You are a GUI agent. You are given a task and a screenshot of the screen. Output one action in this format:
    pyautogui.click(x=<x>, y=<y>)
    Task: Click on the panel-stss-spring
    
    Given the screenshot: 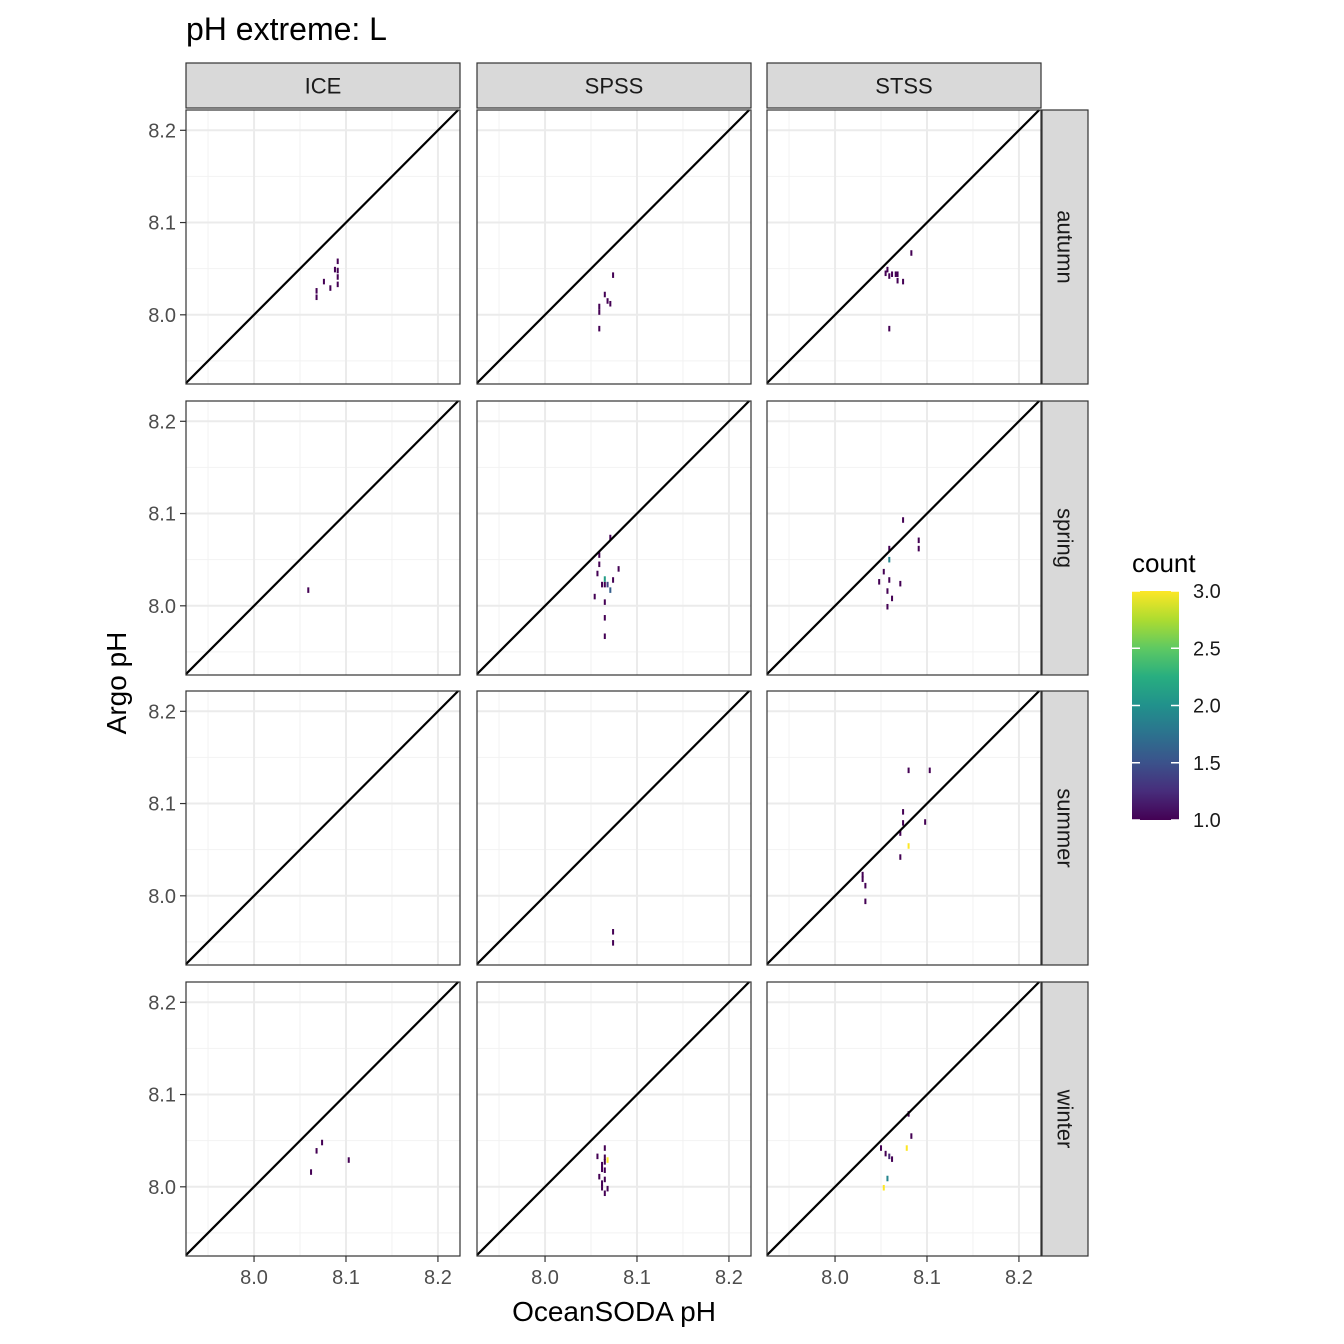 What is the action you would take?
    pyautogui.click(x=904, y=538)
    